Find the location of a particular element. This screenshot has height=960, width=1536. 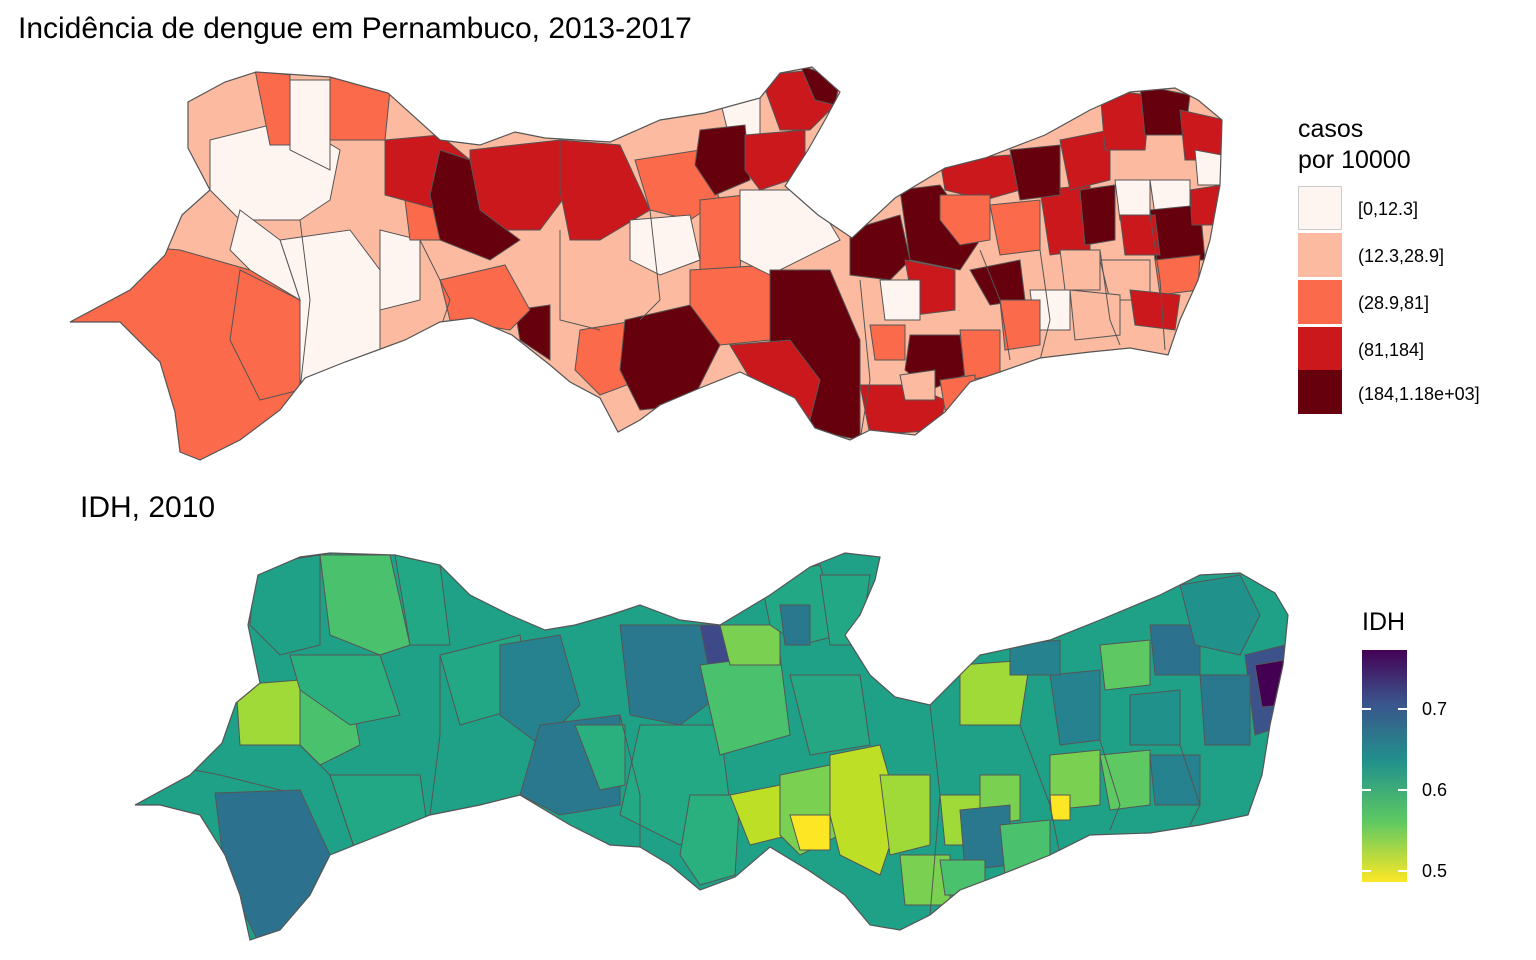

legend-label-1: (12.3,28.9] is located at coordinates (1401, 256).